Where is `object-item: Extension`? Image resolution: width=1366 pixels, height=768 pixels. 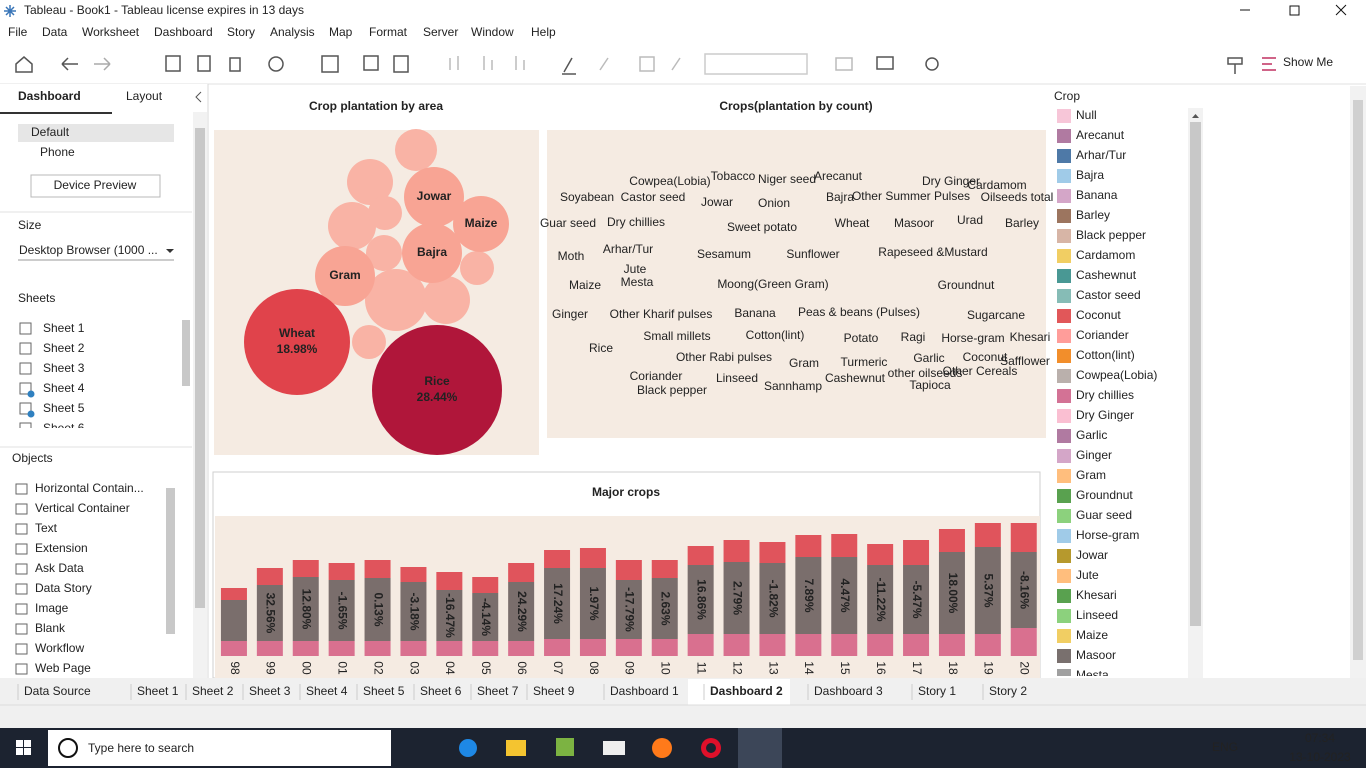
object-item: Extension is located at coordinates (61, 548).